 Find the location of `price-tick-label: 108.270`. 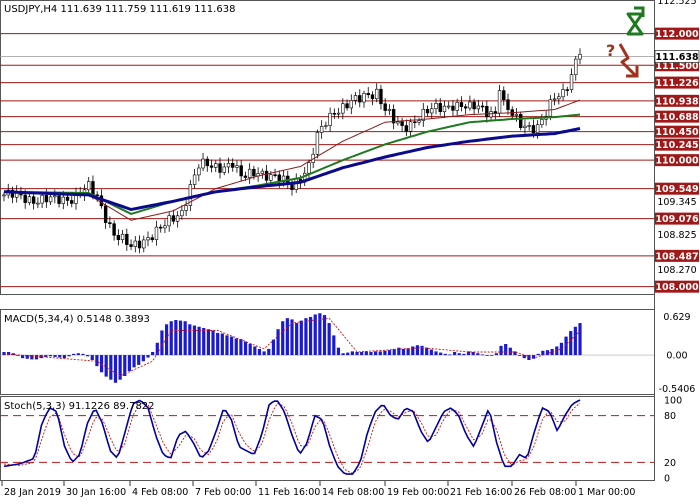

price-tick-label: 108.270 is located at coordinates (676, 270).